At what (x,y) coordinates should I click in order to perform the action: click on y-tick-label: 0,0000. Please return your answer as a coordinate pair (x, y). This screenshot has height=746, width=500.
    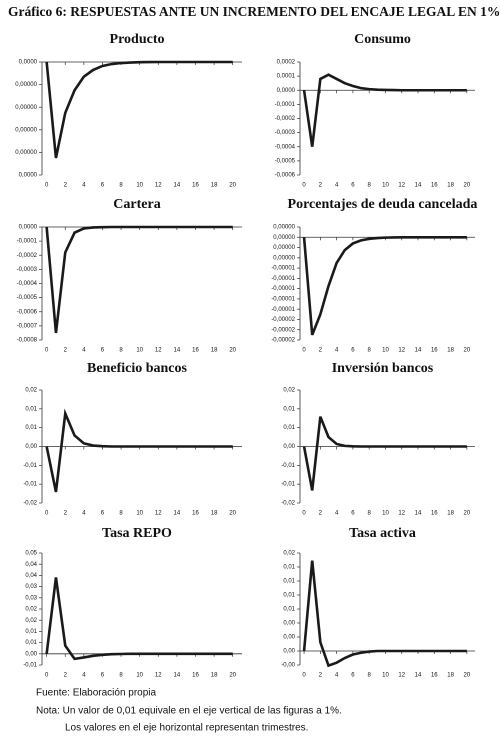
    Looking at the image, I should click on (28, 228).